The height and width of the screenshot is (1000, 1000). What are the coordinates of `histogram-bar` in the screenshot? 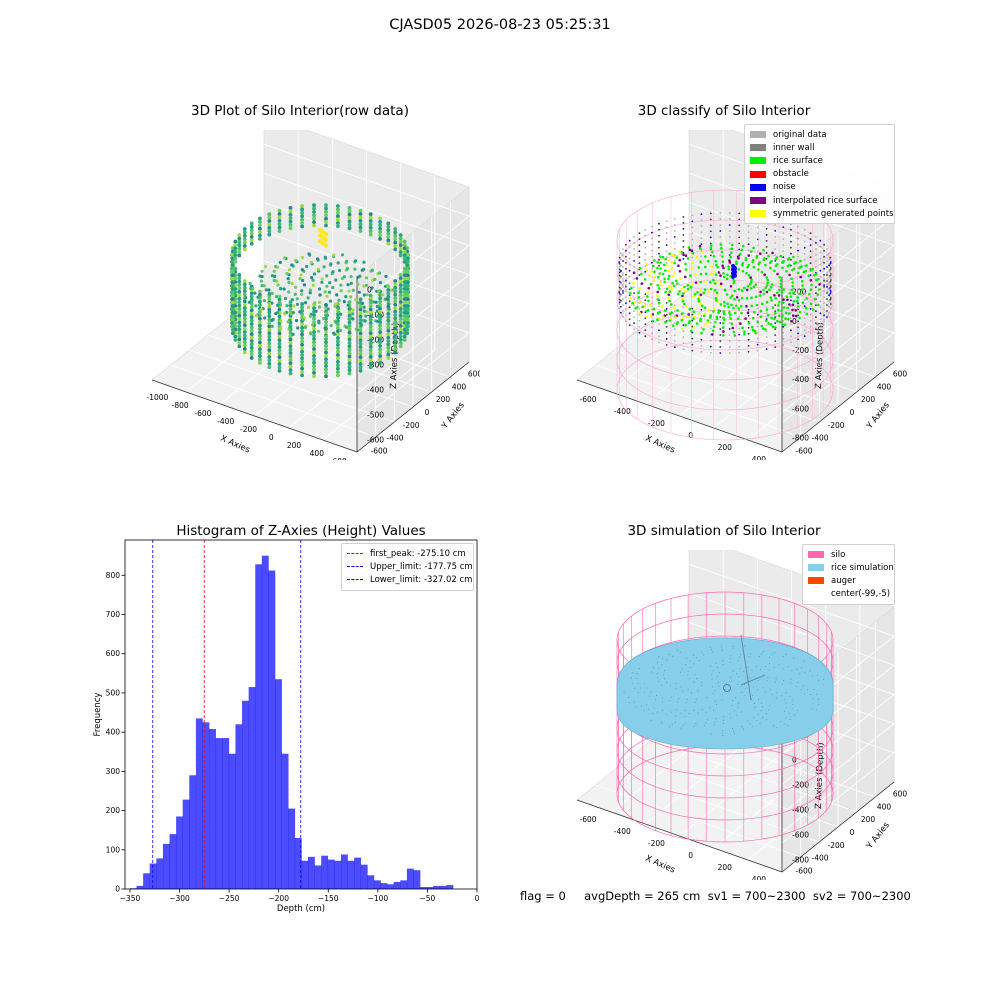 It's located at (423, 888).